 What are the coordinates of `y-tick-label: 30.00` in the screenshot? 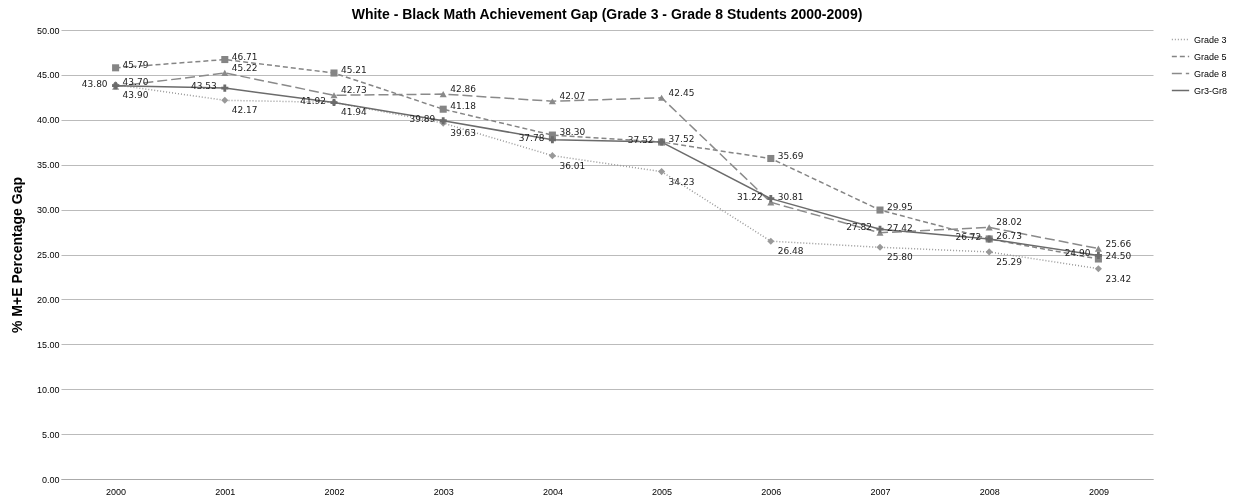 It's located at (48, 210).